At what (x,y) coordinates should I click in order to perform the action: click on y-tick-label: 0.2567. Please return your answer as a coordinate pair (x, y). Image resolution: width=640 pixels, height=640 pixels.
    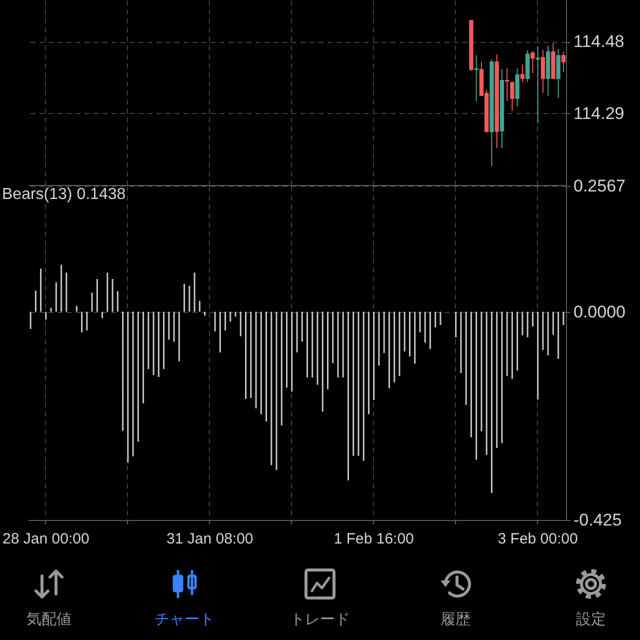
    Looking at the image, I should click on (600, 186).